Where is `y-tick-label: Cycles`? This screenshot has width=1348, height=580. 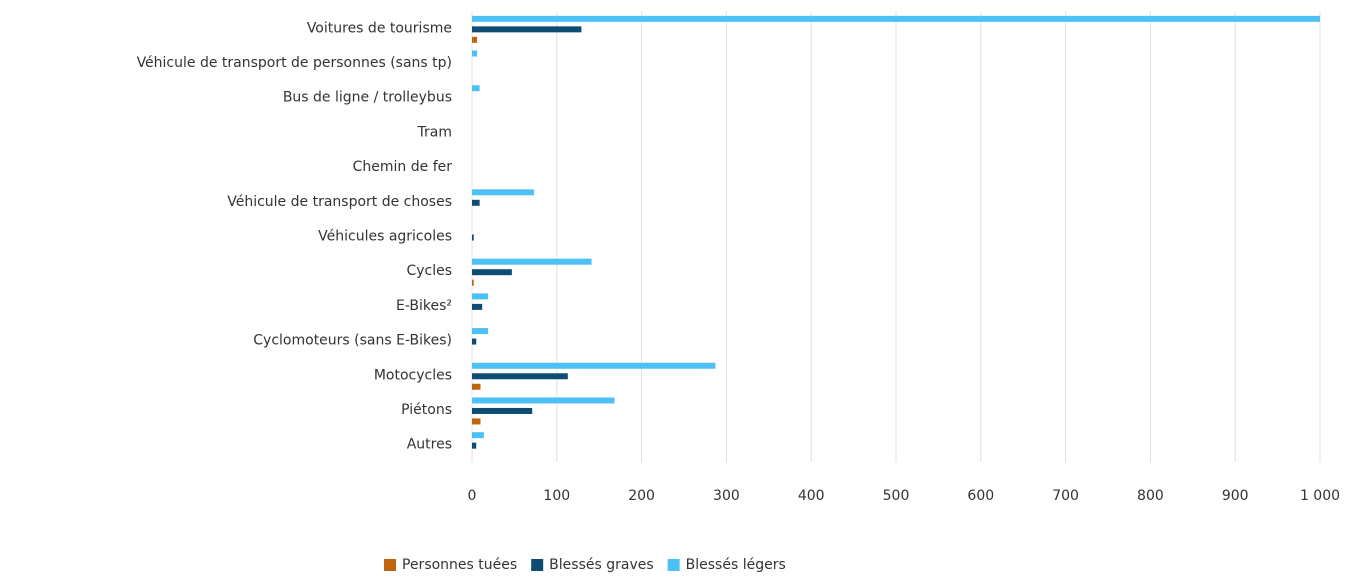
y-tick-label: Cycles is located at coordinates (429, 271).